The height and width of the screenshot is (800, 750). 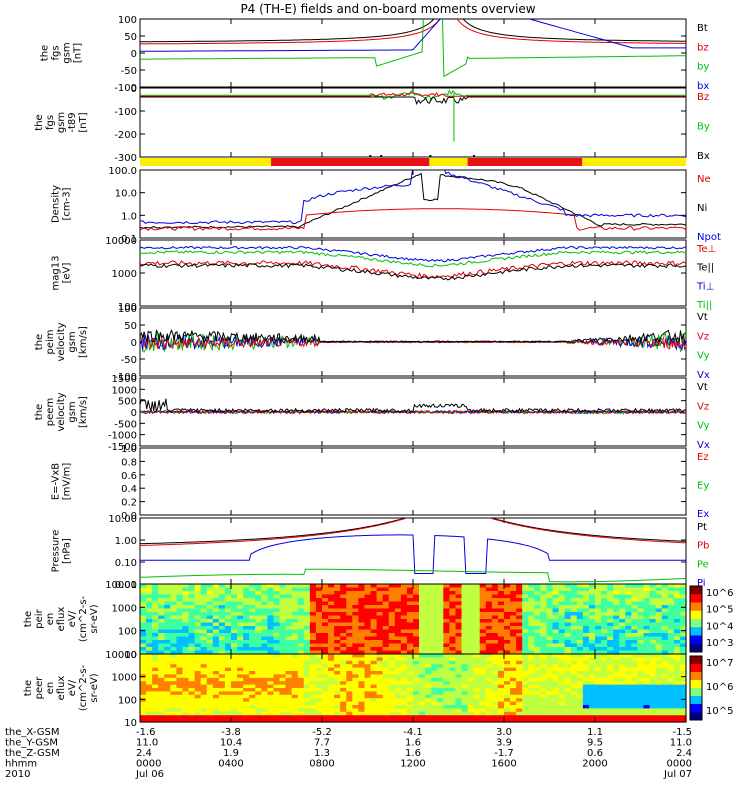 I want to click on x-axis-row-label: the_X-GSM, so click(x=32, y=732).